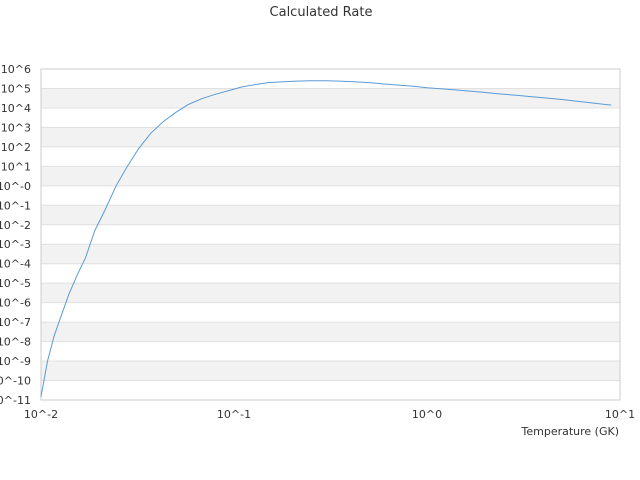  I want to click on x-tick-label: 10^0, so click(427, 414).